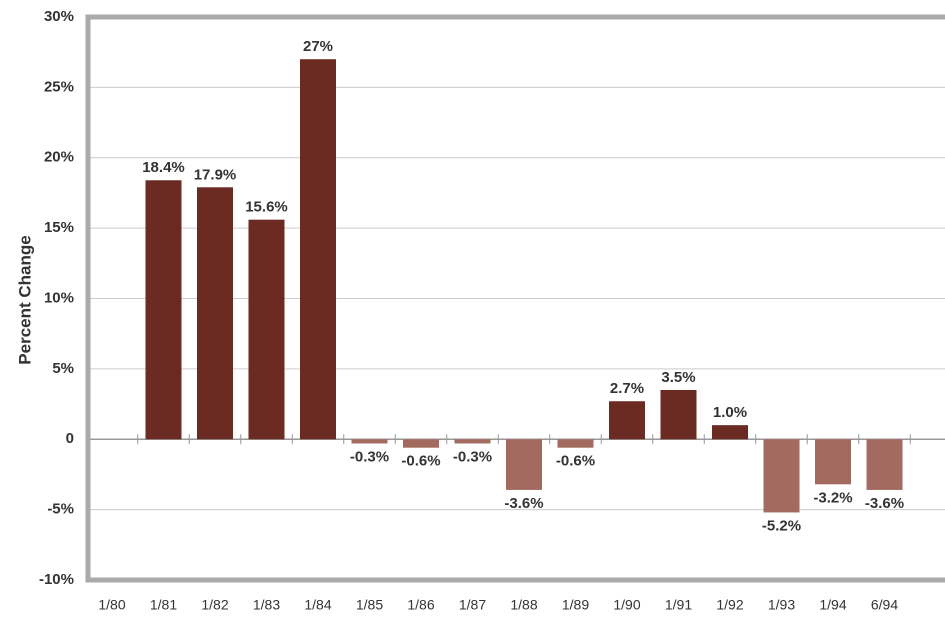 Image resolution: width=945 pixels, height=617 pixels. What do you see at coordinates (60, 509) in the screenshot?
I see `y-tick-label: -5%` at bounding box center [60, 509].